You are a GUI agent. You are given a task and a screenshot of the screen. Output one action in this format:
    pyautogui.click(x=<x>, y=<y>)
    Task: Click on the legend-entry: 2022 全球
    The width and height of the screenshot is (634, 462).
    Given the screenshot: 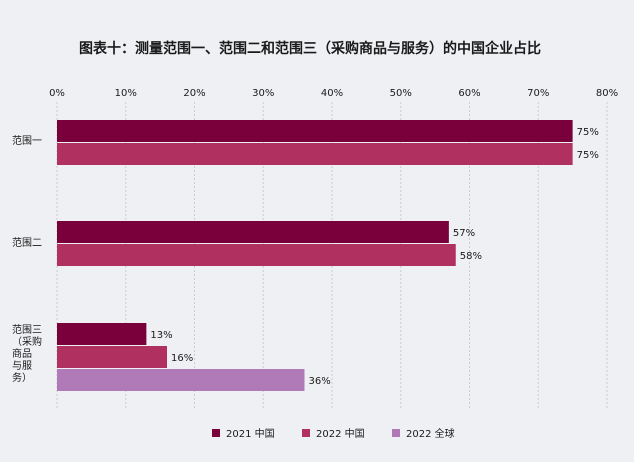 What is the action you would take?
    pyautogui.click(x=430, y=433)
    